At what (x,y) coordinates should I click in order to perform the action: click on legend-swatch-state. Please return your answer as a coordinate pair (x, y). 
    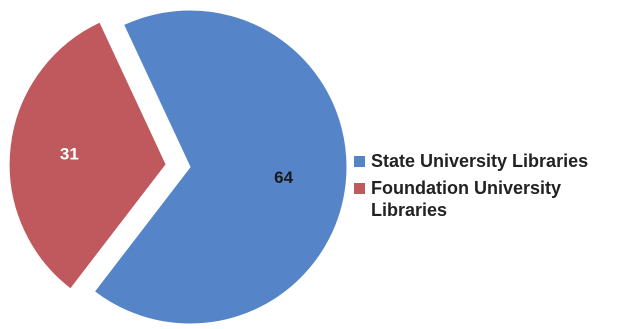
    Looking at the image, I should click on (359, 161).